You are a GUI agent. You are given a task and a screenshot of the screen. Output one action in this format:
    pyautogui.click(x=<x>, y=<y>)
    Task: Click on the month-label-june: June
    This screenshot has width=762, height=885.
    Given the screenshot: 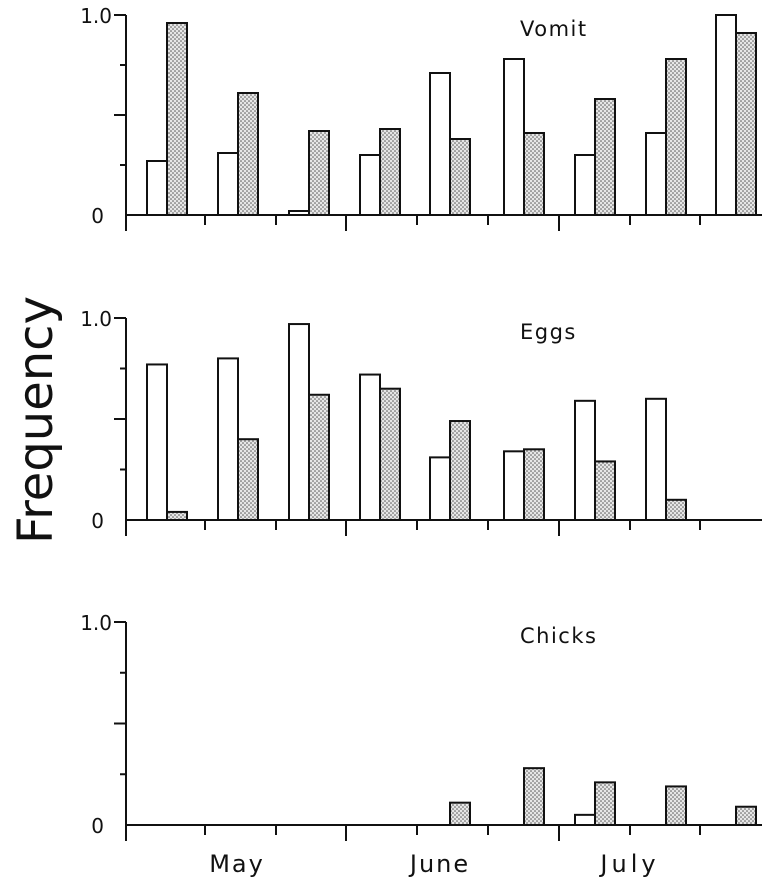 What is the action you would take?
    pyautogui.click(x=439, y=864)
    